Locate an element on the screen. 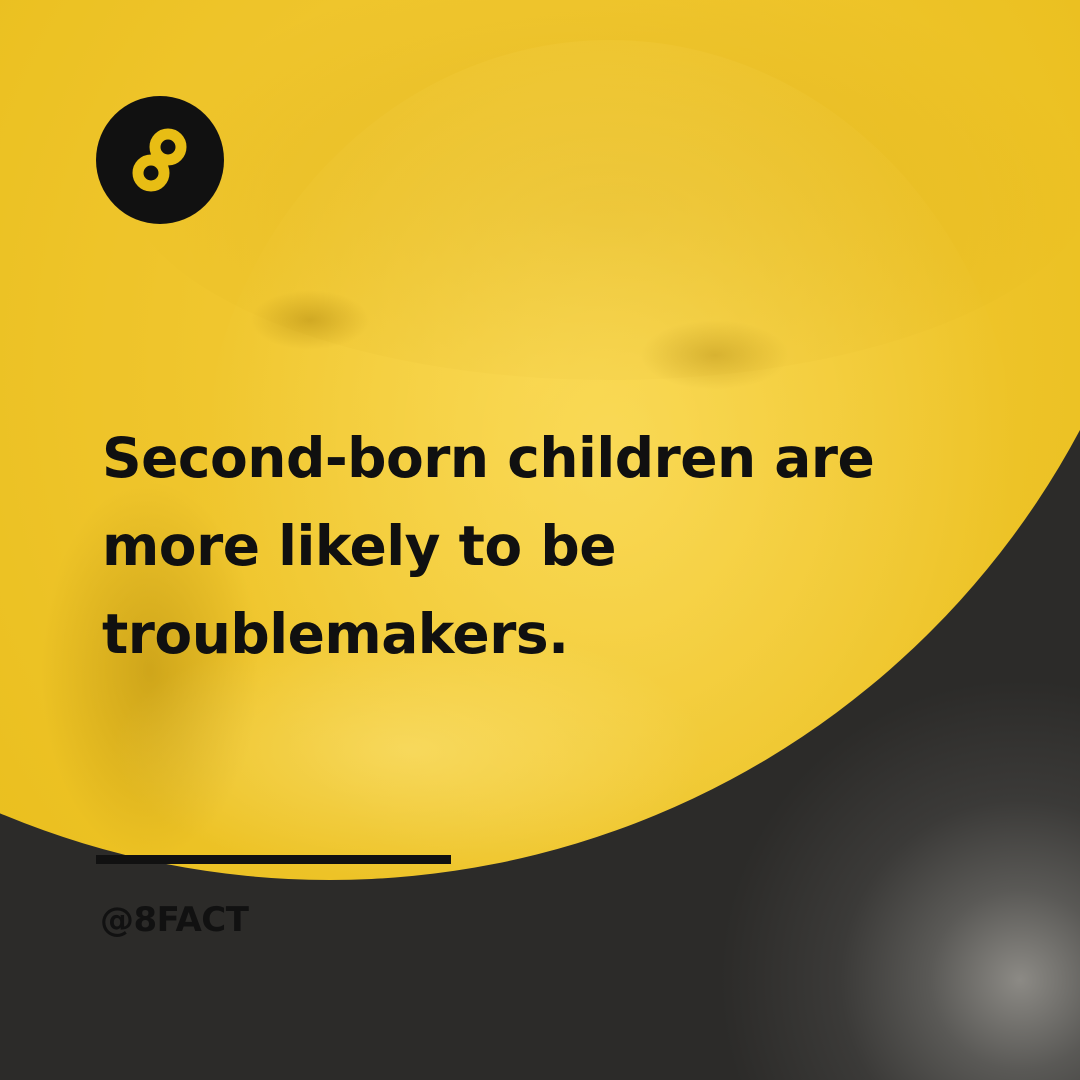  headline-line: more likely to be is located at coordinates (359, 546).